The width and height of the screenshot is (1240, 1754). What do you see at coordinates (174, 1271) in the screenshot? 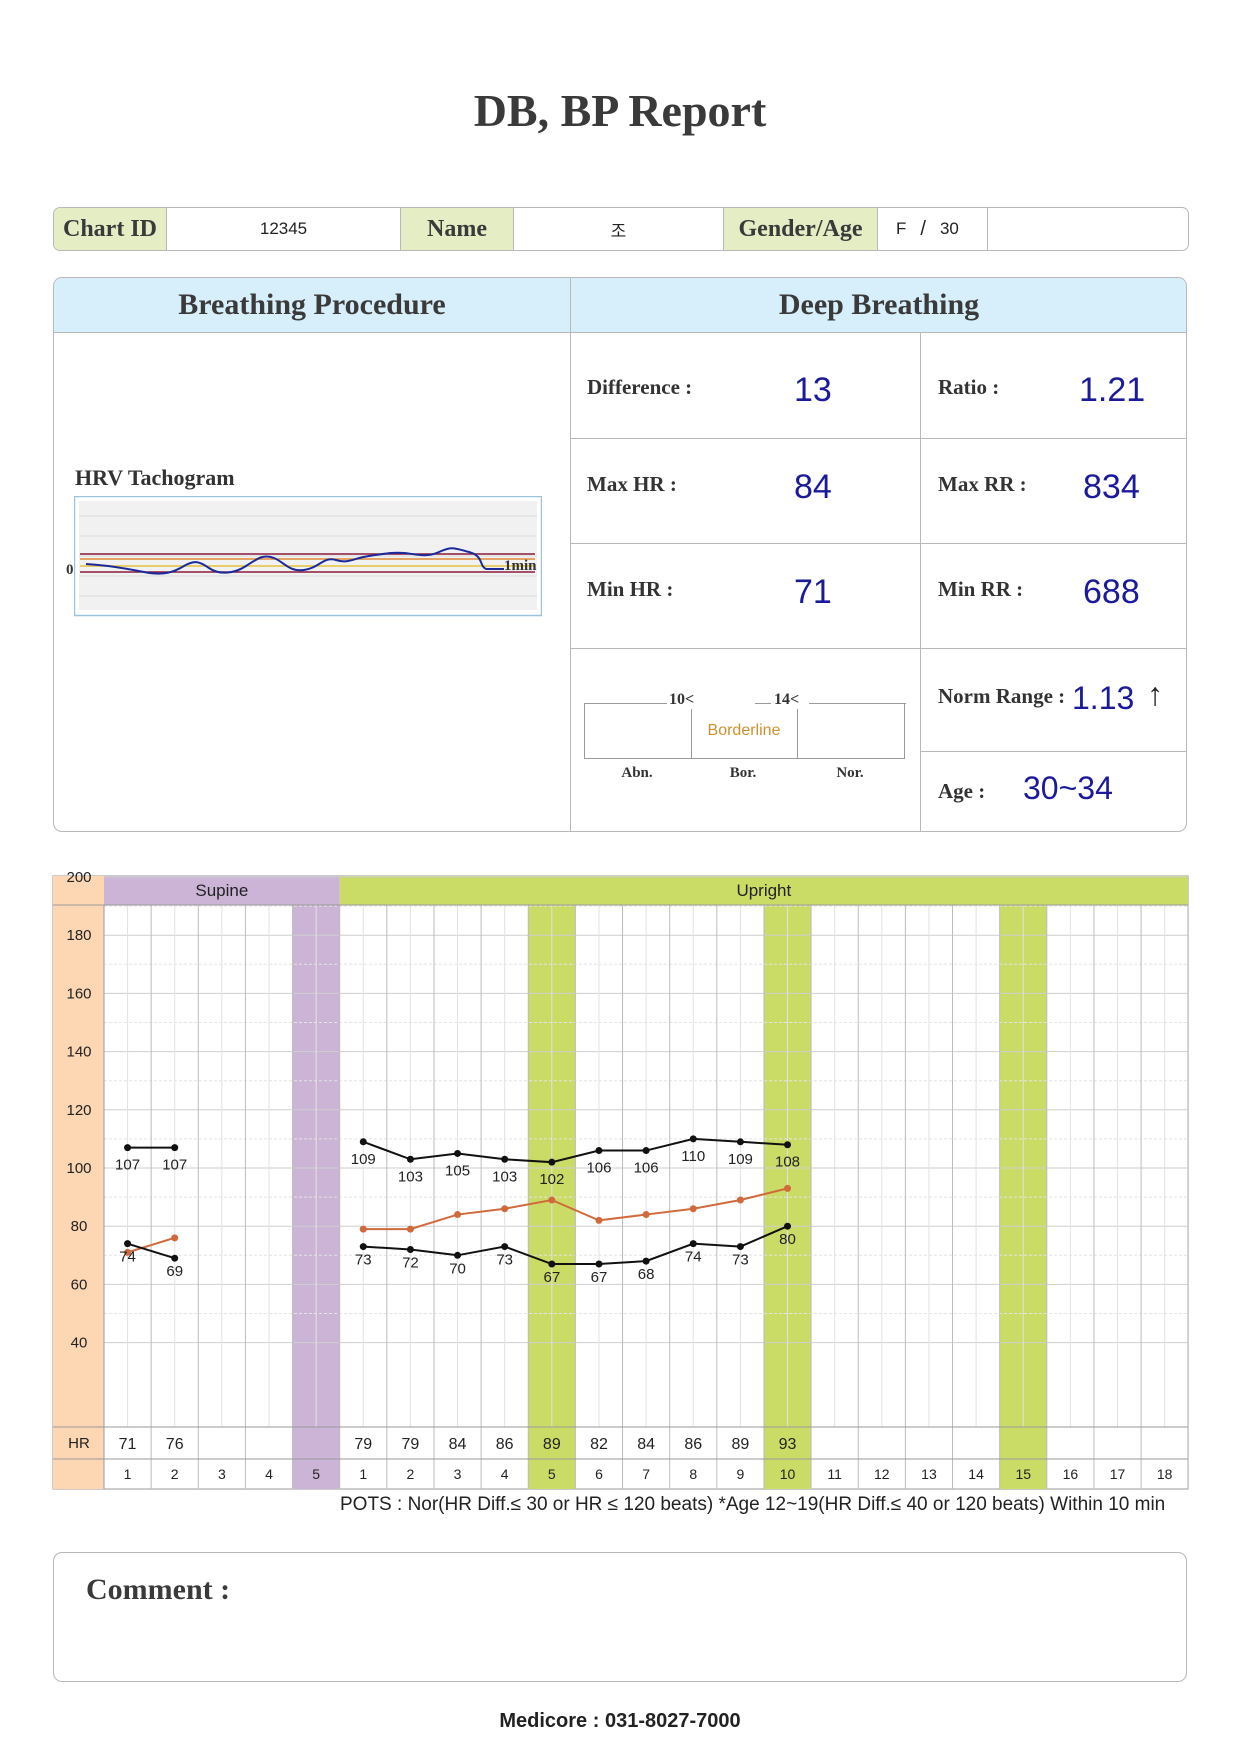
I see `diastolic-data-label: 69` at bounding box center [174, 1271].